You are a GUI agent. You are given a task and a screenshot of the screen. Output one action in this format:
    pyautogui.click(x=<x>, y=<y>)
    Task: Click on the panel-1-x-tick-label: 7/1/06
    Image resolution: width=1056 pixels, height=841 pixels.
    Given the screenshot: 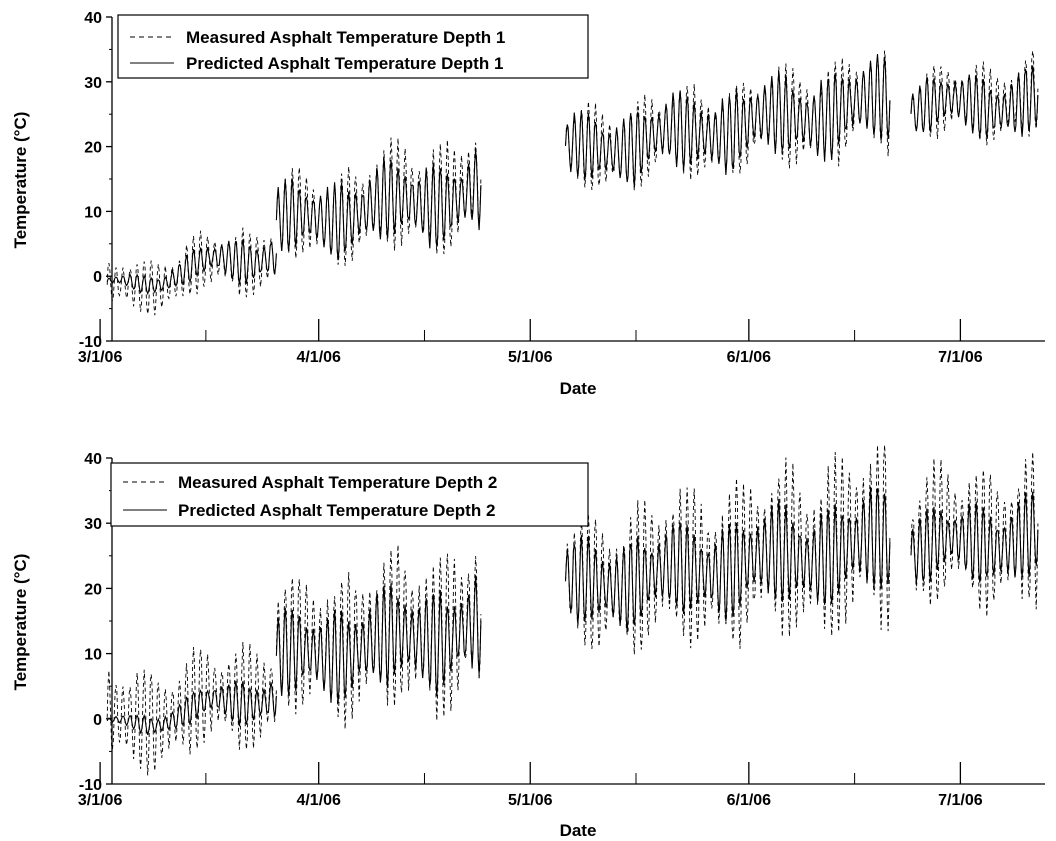 What is the action you would take?
    pyautogui.click(x=960, y=357)
    